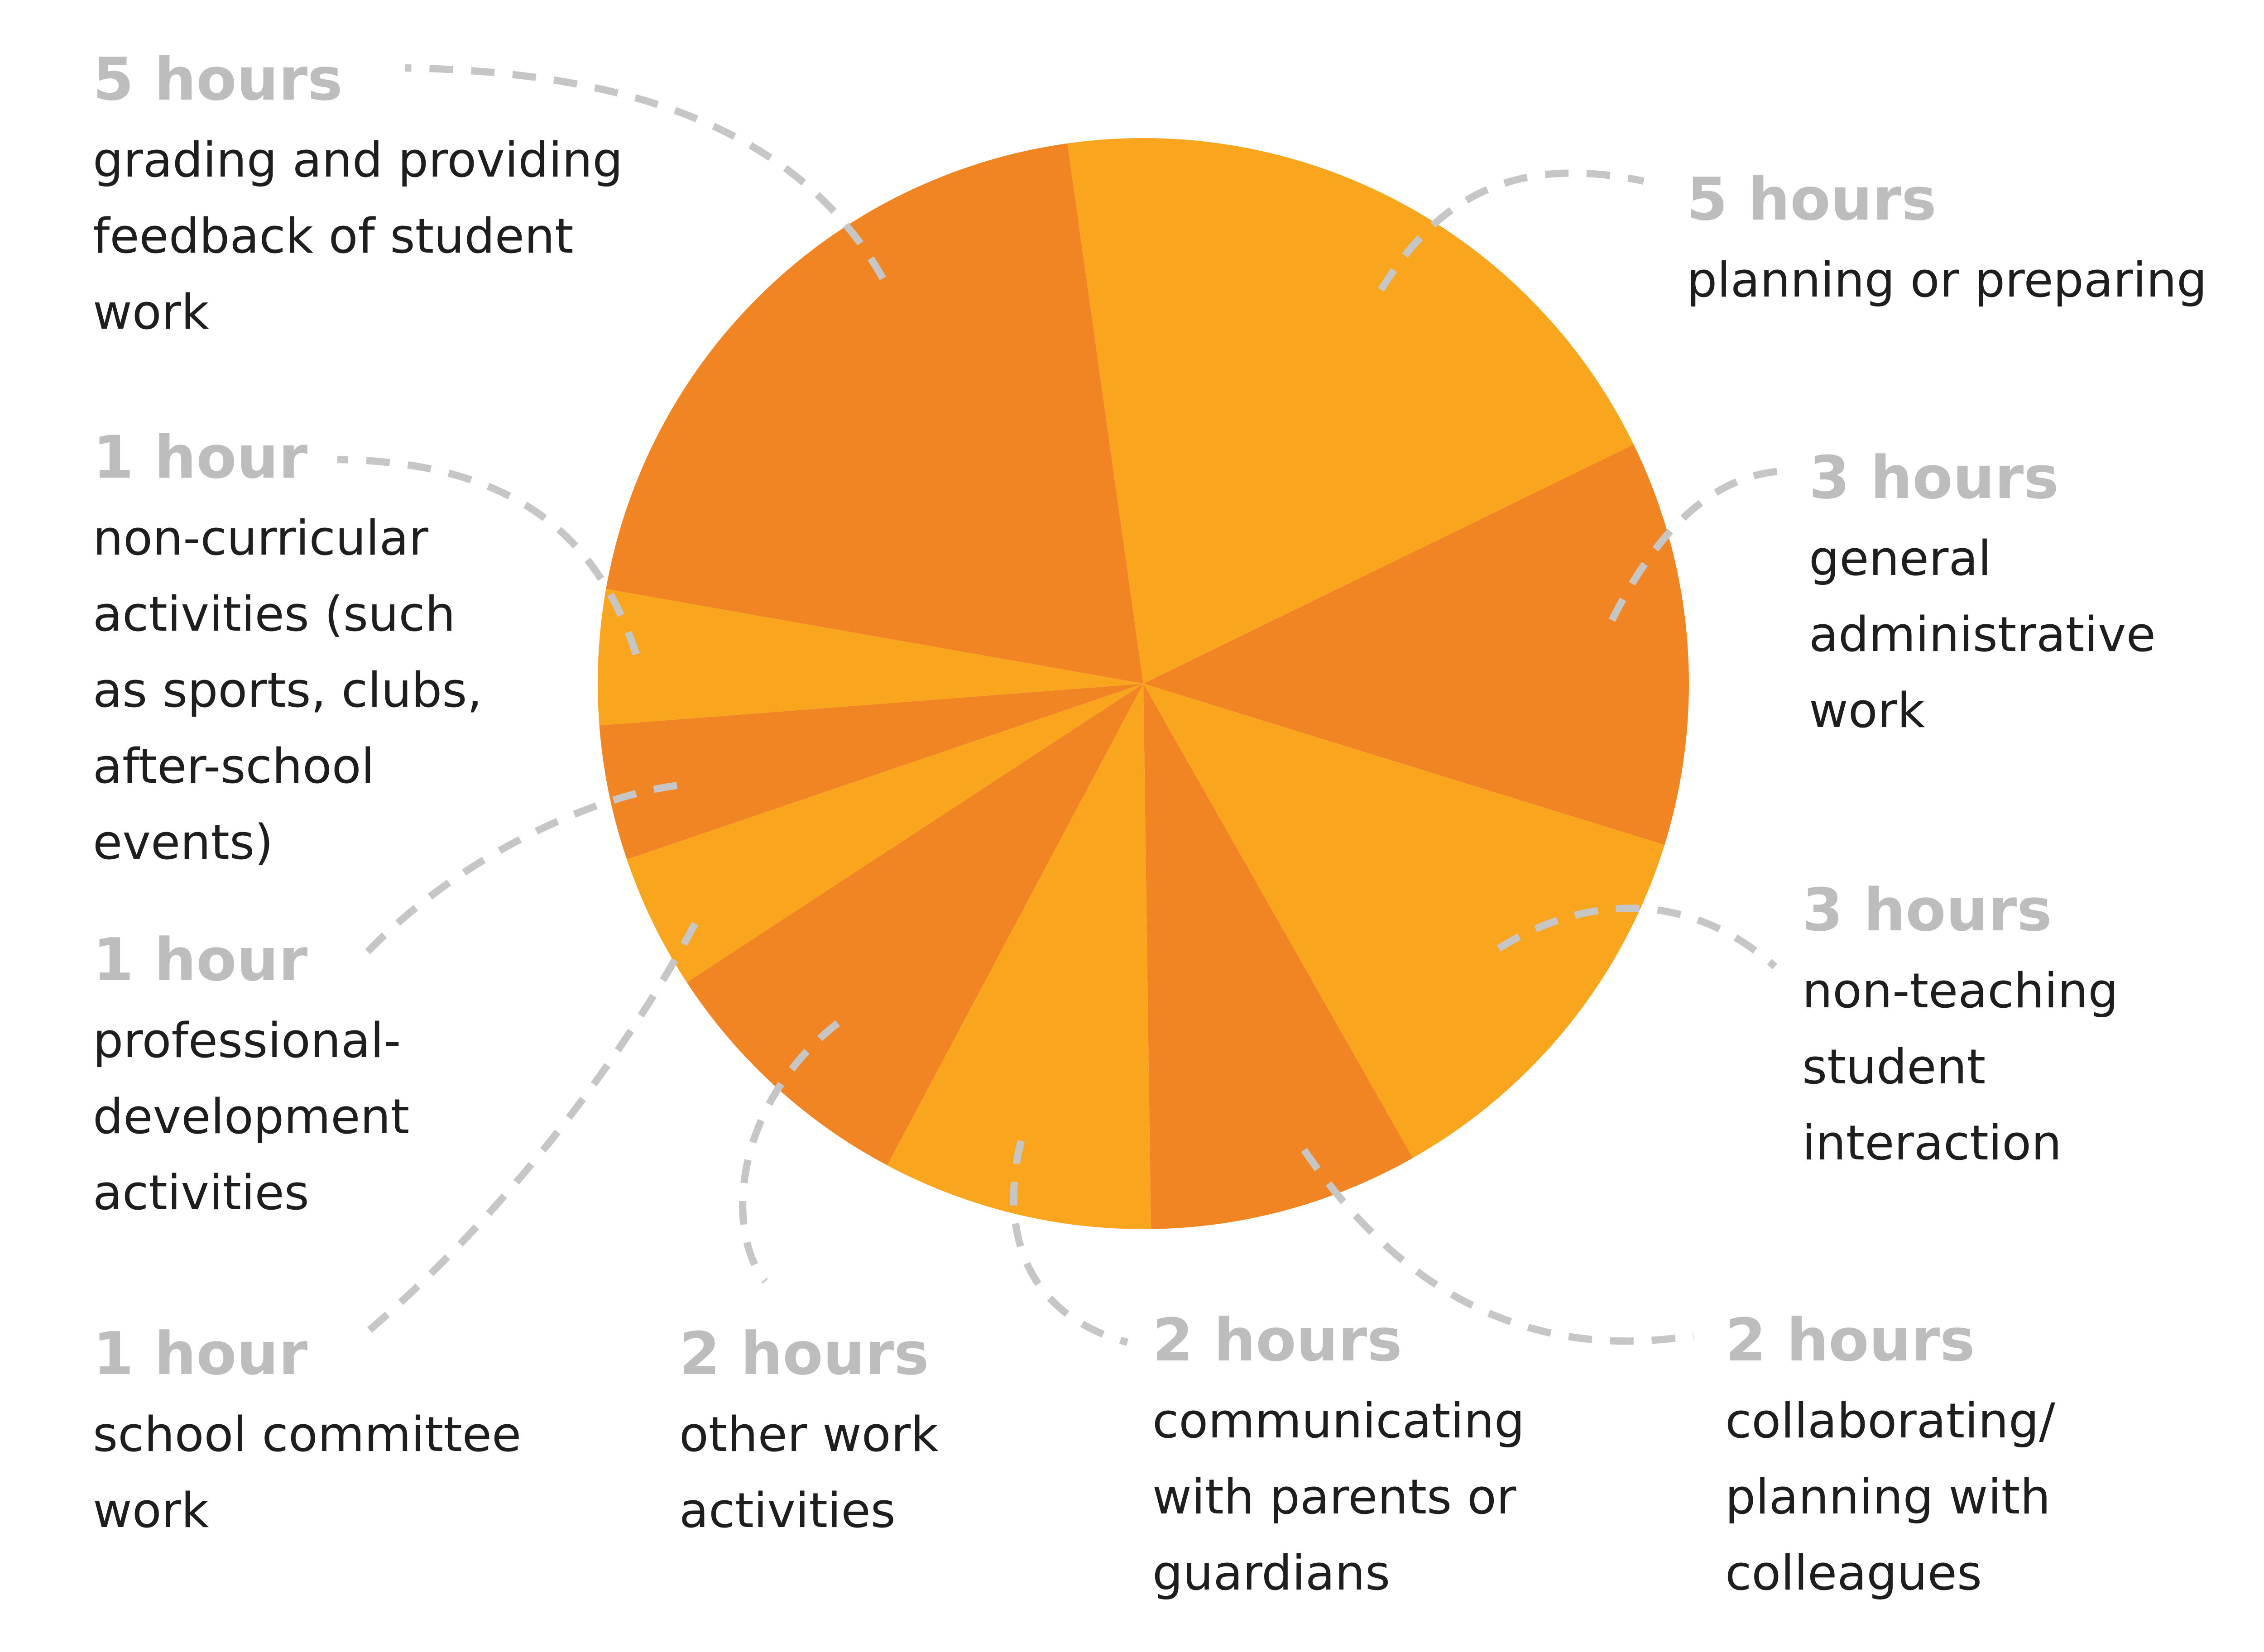 Image resolution: width=2264 pixels, height=1652 pixels. What do you see at coordinates (251, 1116) in the screenshot?
I see `slice-description-line: development` at bounding box center [251, 1116].